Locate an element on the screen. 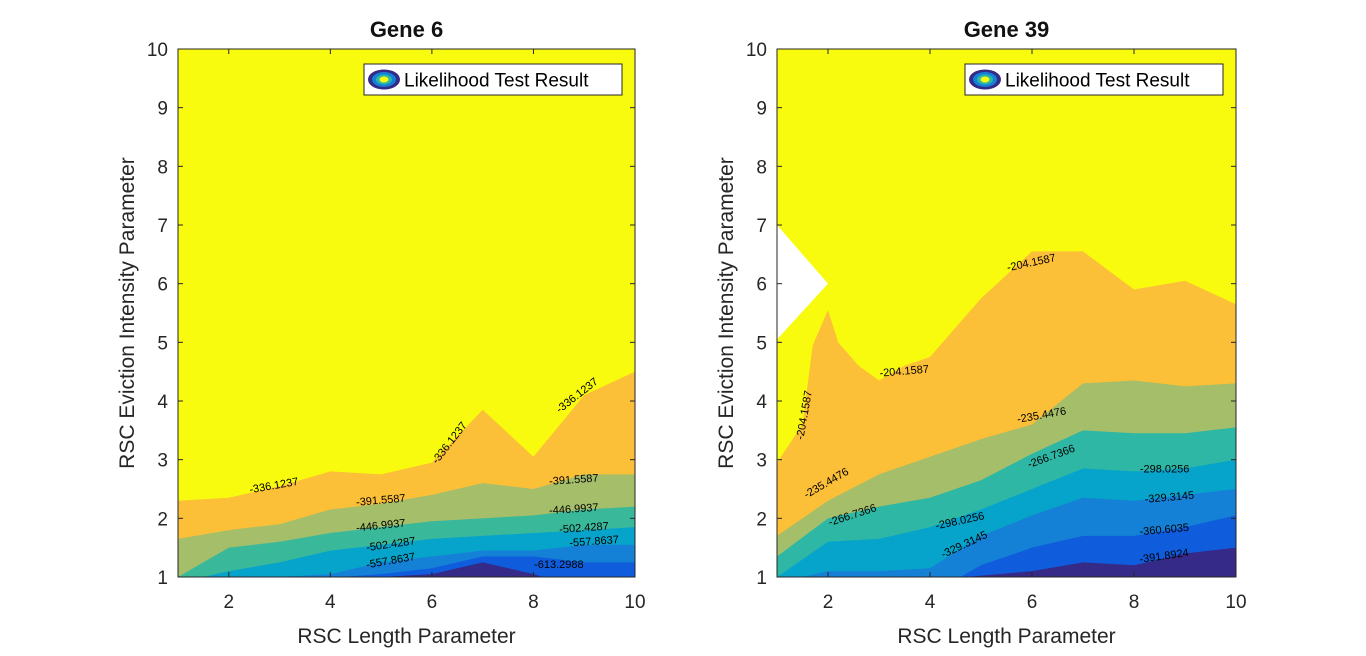 The height and width of the screenshot is (656, 1366). contour-label: -329.3145 is located at coordinates (1169, 498).